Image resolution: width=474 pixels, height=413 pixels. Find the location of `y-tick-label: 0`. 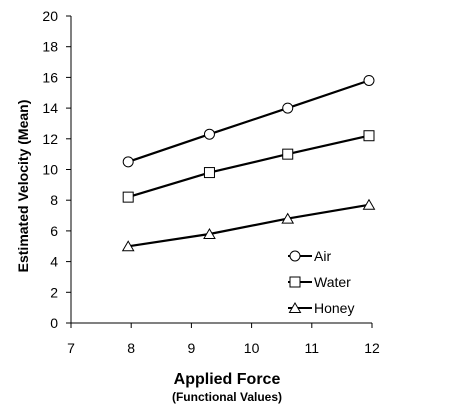

y-tick-label: 0 is located at coordinates (54, 323).